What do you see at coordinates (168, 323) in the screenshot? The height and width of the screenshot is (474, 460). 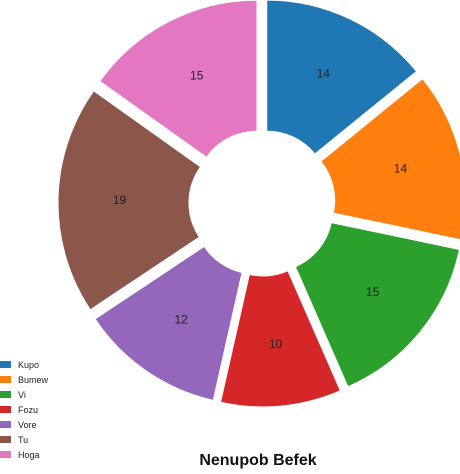 I see `pie-slice-vore` at bounding box center [168, 323].